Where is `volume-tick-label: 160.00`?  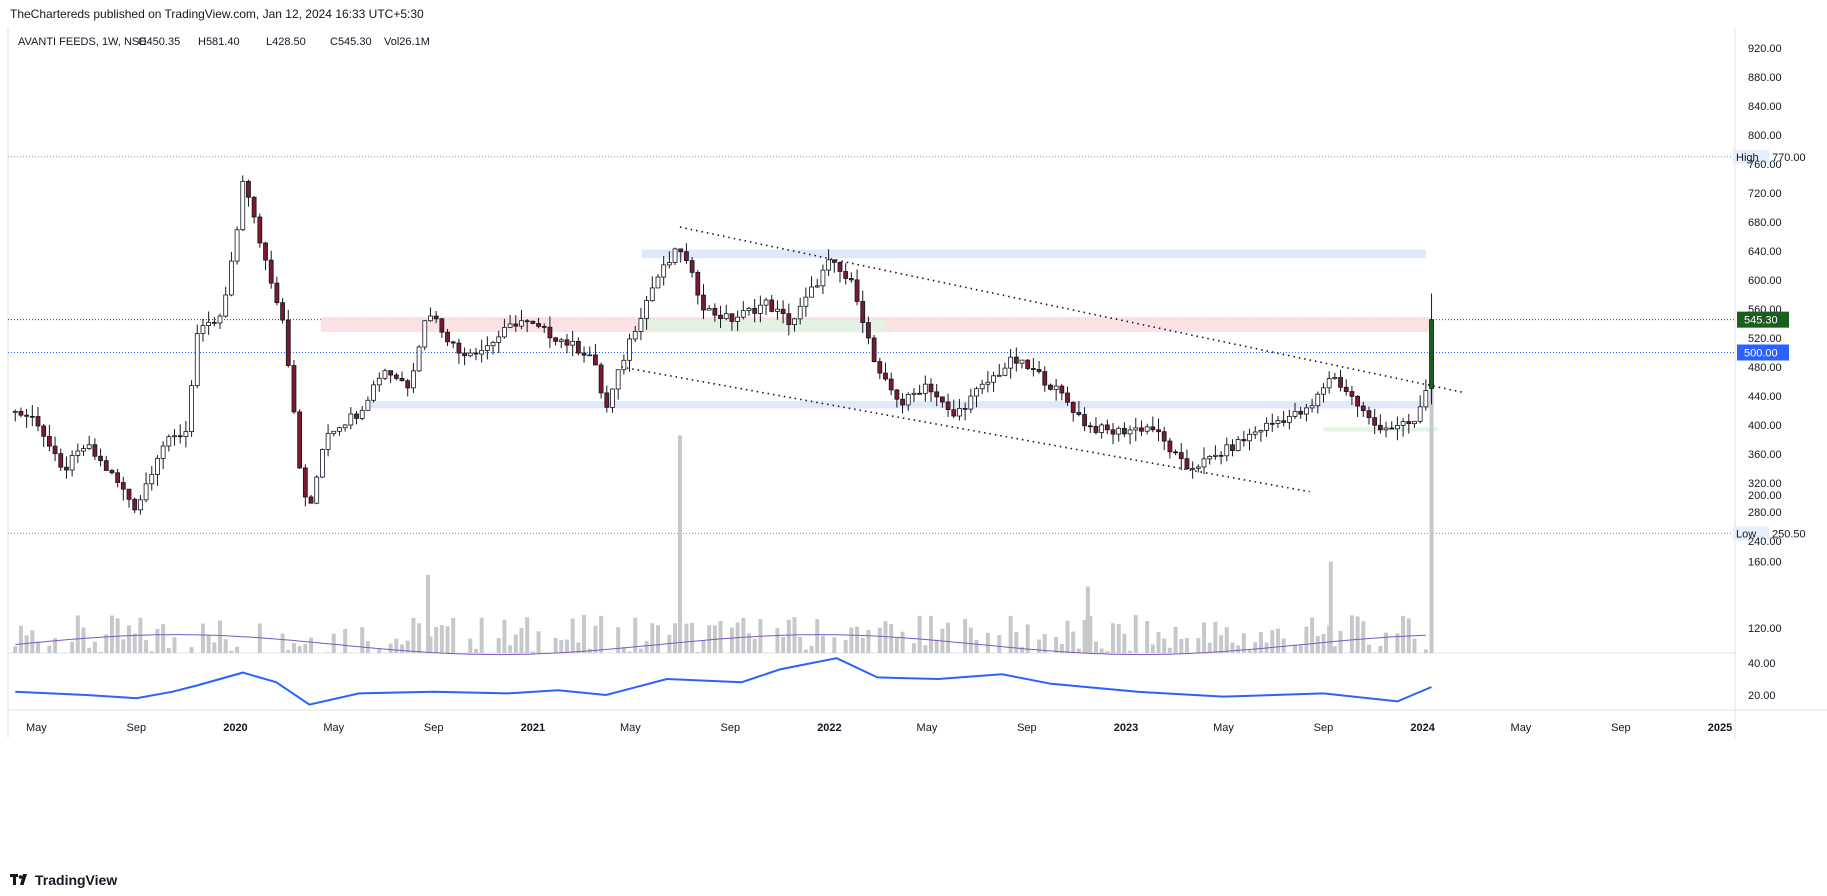
volume-tick-label: 160.00 is located at coordinates (1765, 563).